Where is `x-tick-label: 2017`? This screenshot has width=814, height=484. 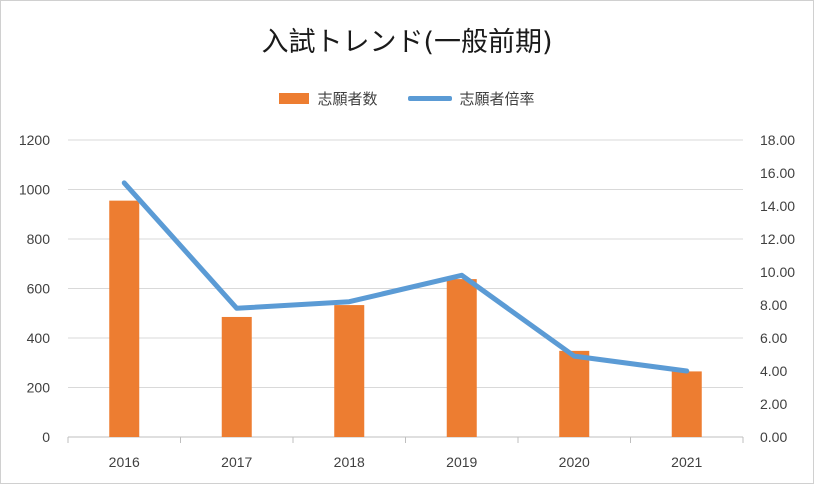 x-tick-label: 2017 is located at coordinates (236, 462).